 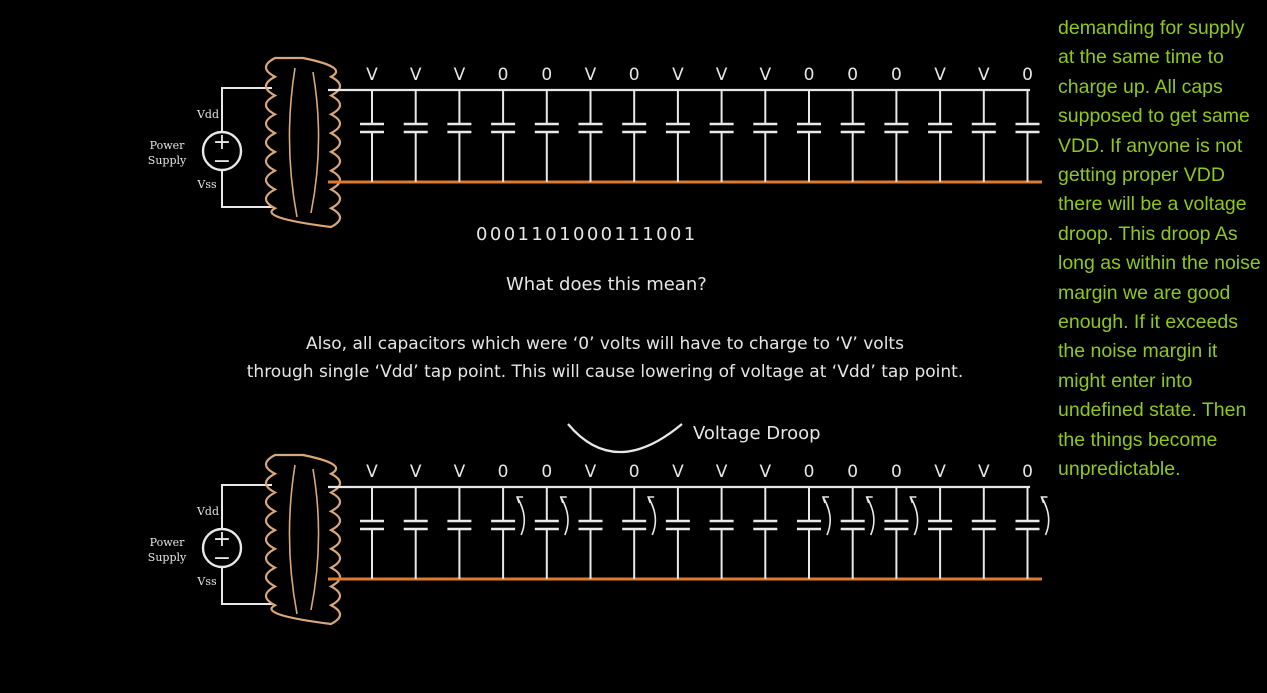 I want to click on voltage-droop-label: Voltage Droop, so click(x=757, y=433).